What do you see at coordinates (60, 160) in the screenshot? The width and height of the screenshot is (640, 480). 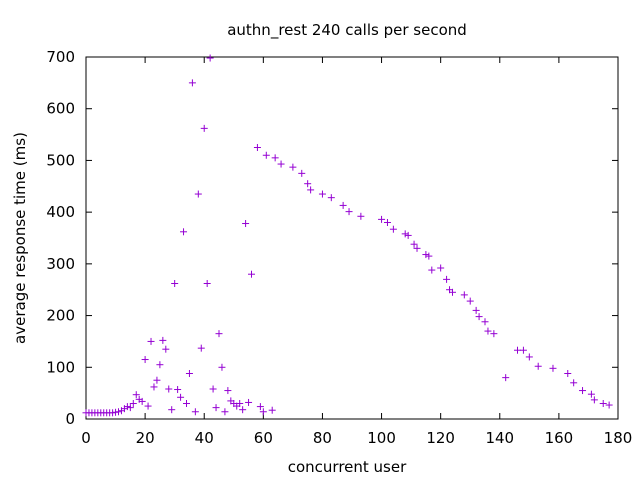 I see `y-tick-label: 500` at bounding box center [60, 160].